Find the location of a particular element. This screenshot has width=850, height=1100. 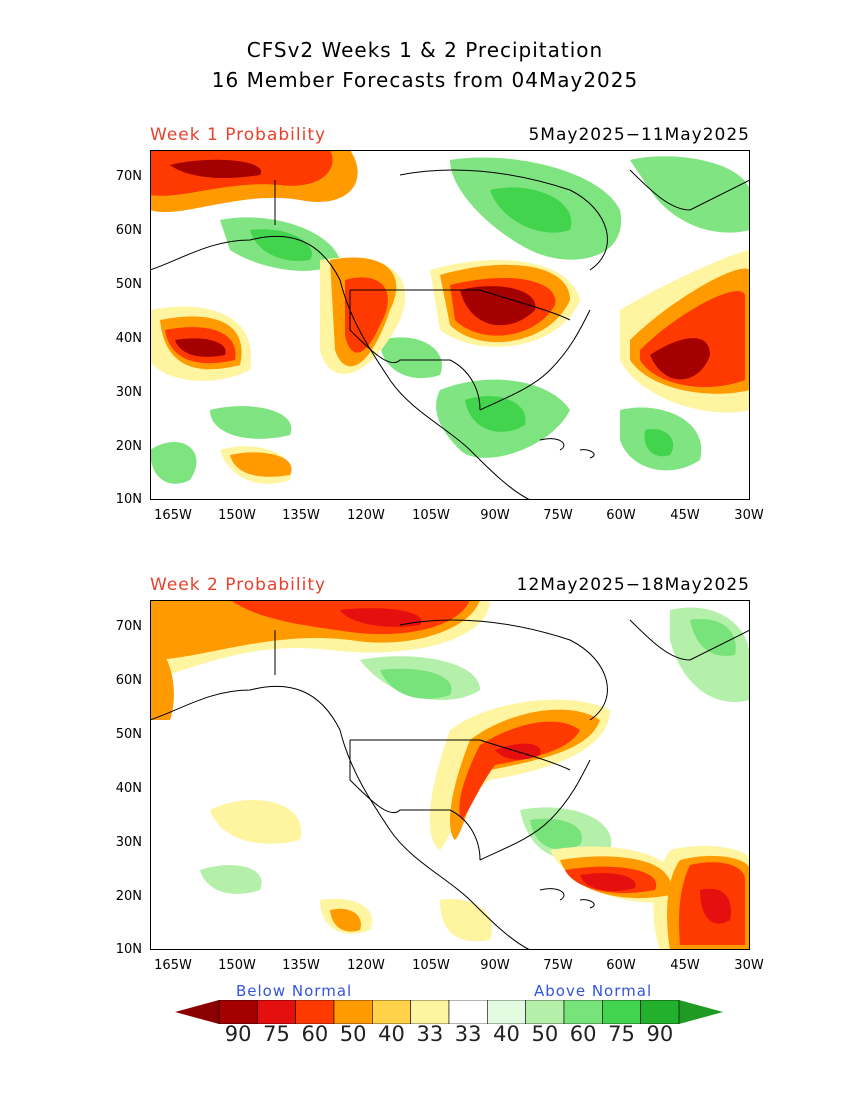

legend-below-normal: Below Normal is located at coordinates (294, 991).